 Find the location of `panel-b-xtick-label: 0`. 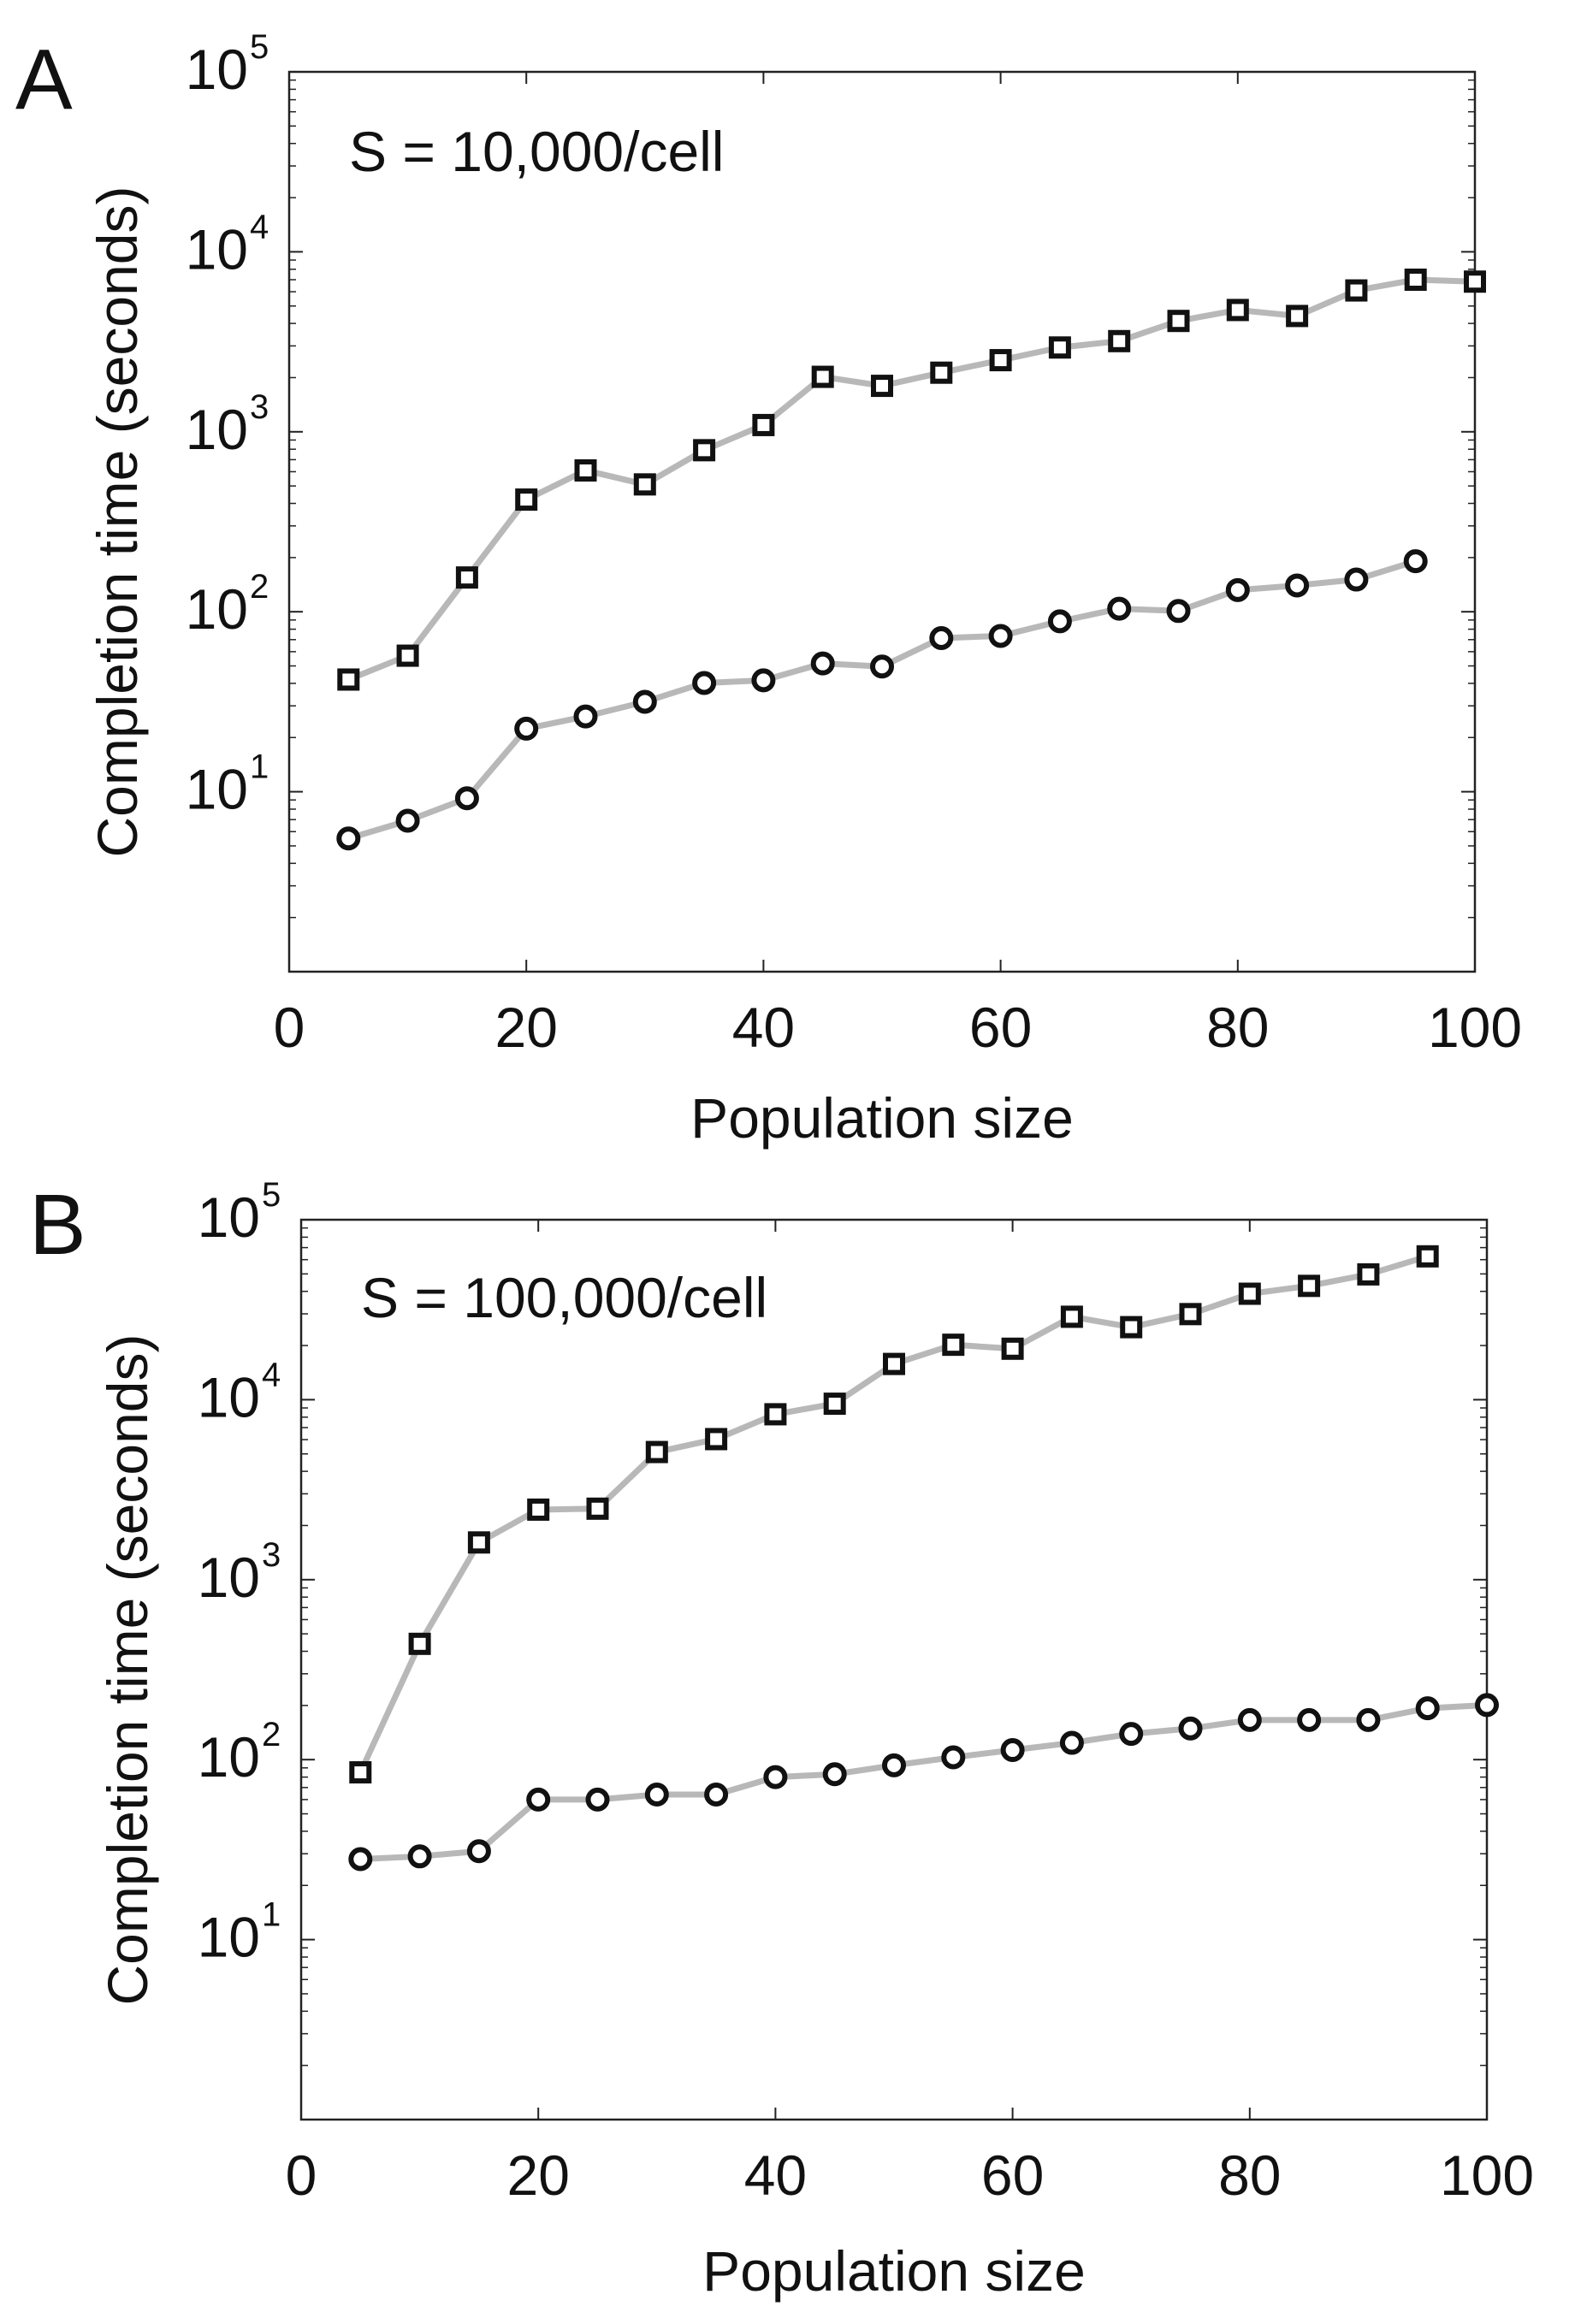

panel-b-xtick-label: 0 is located at coordinates (302, 2176).